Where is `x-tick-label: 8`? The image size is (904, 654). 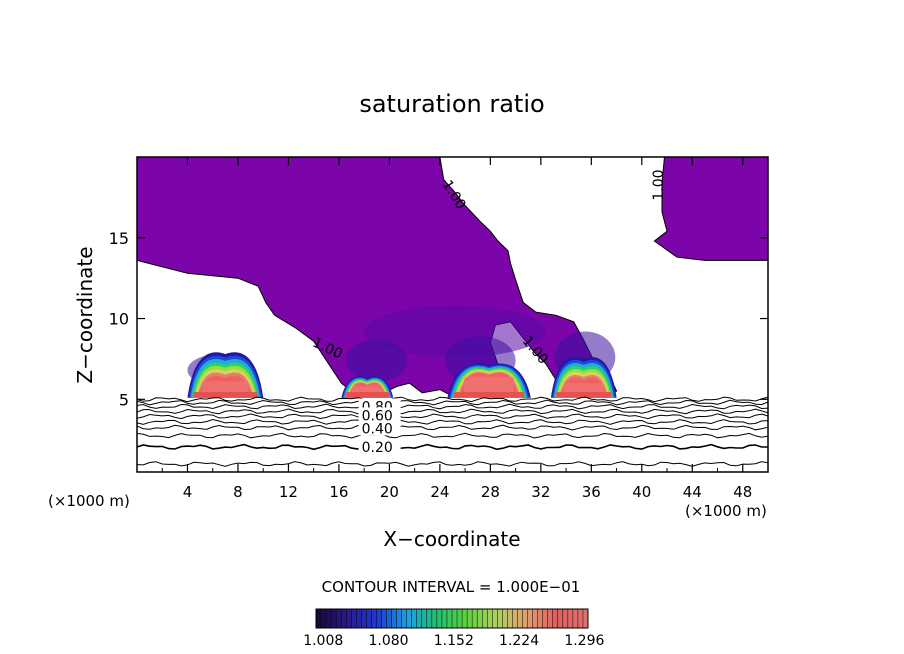
x-tick-label: 8 is located at coordinates (238, 492).